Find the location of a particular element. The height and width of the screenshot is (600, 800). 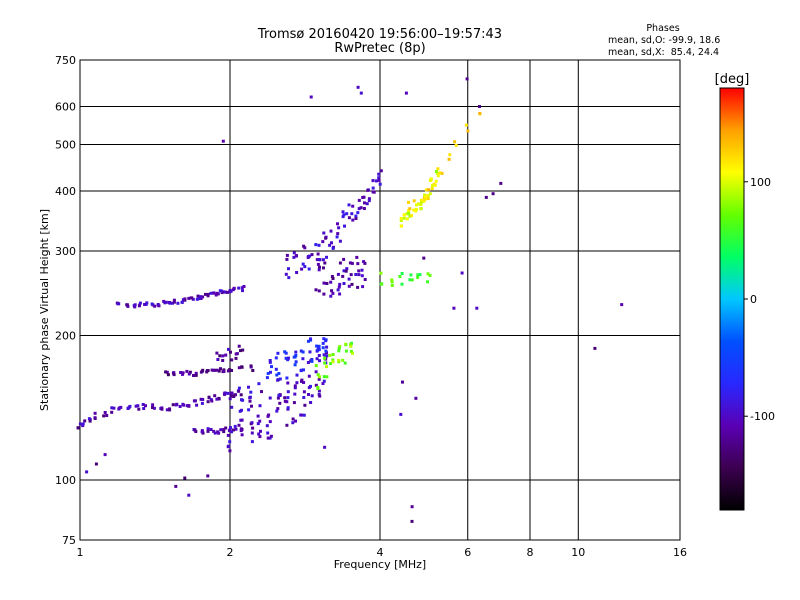

y-tick-label: 750 is located at coordinates (65, 60).